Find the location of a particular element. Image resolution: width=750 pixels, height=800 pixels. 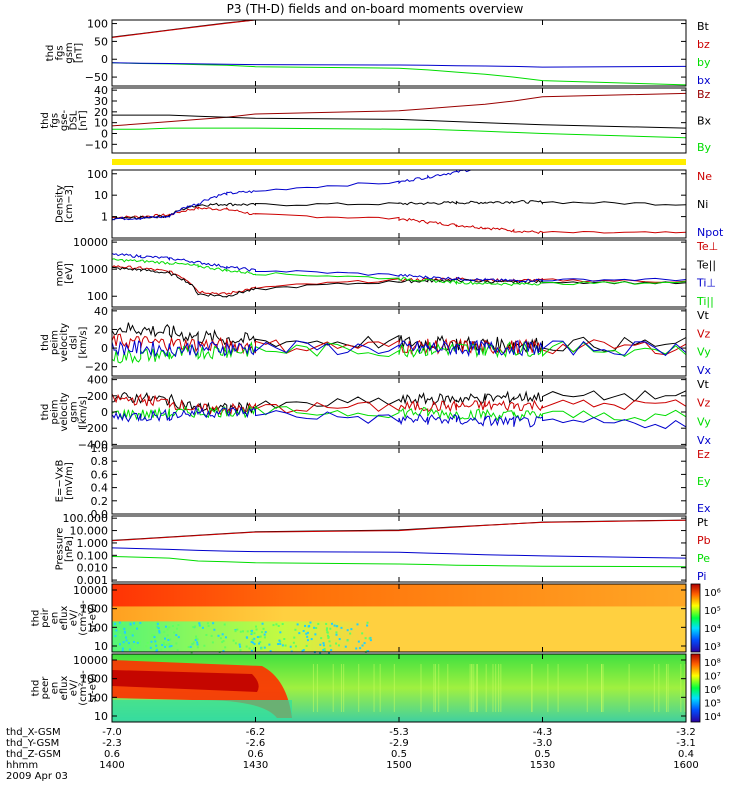

y-tick-label: 20 is located at coordinates (101, 329).